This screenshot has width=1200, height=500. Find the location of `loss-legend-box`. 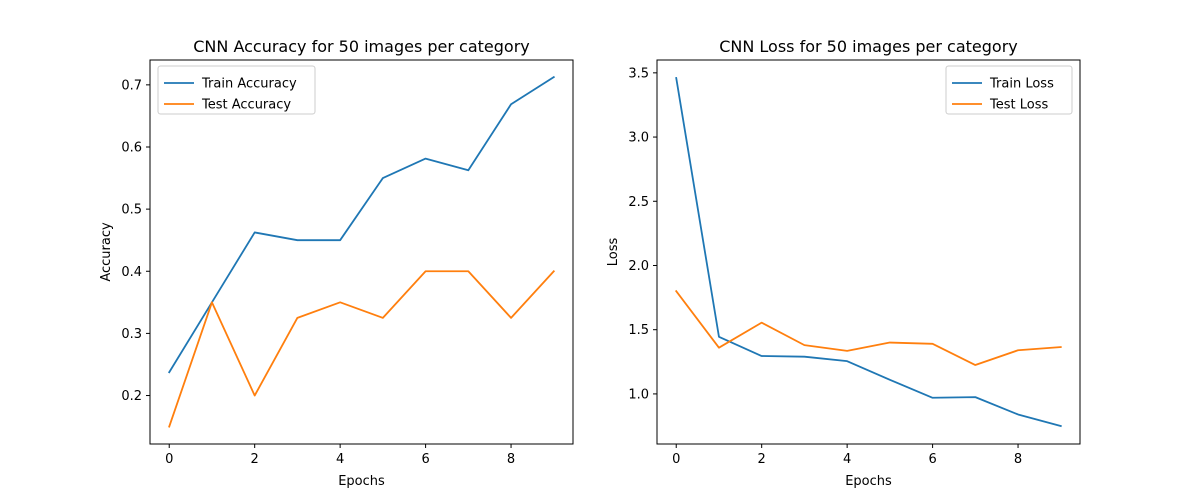

loss-legend-box is located at coordinates (1009, 90).